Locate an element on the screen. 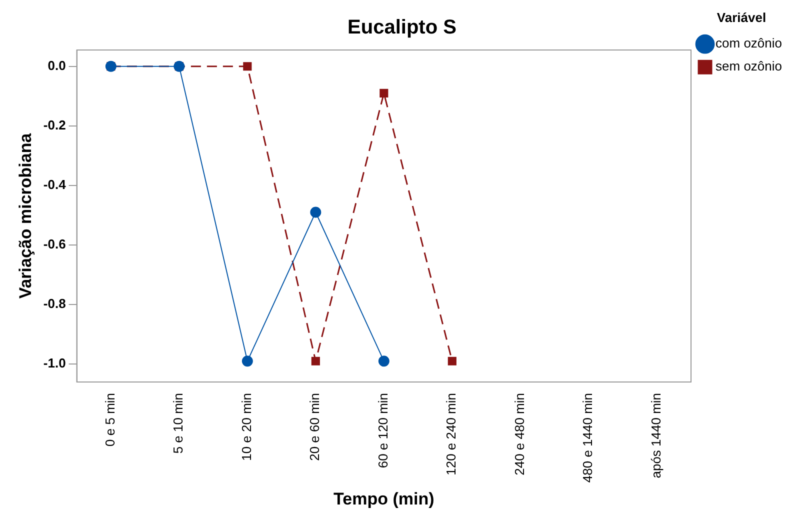  chart-title: Eucalipto S is located at coordinates (402, 27).